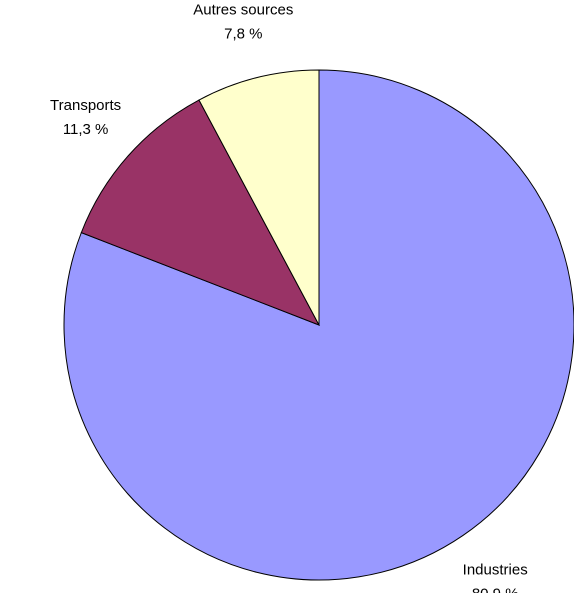 The image size is (574, 593). What do you see at coordinates (243, 33) in the screenshot?
I see `value-label: 7,8 %` at bounding box center [243, 33].